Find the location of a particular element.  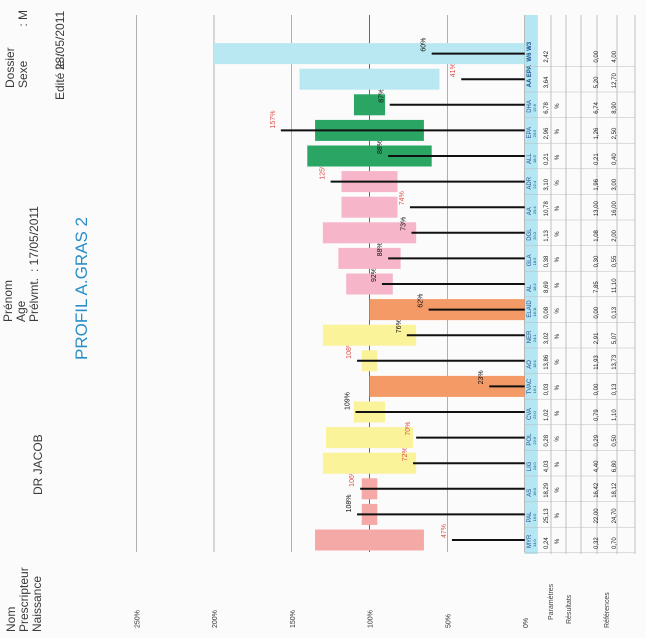

ref-high-value: 5,07 is located at coordinates (615, 338).